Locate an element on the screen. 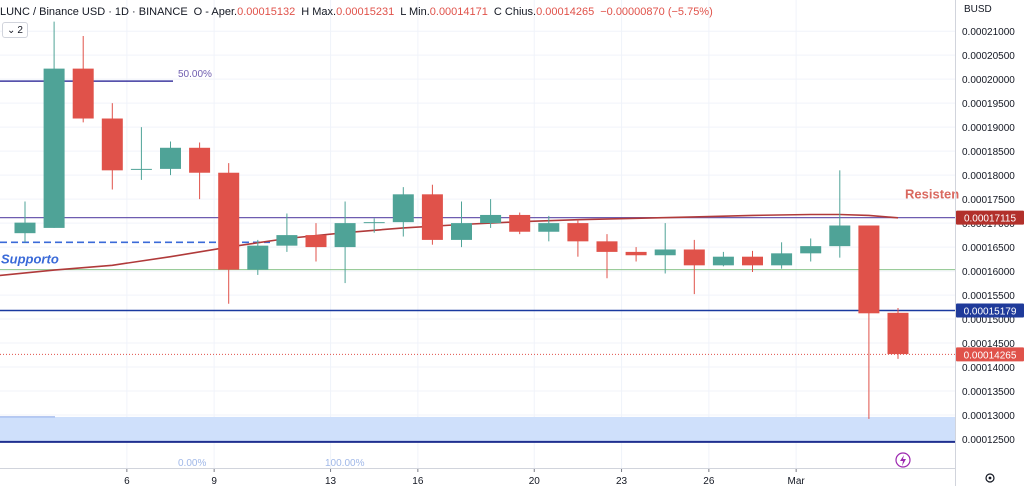 Image resolution: width=1024 pixels, height=491 pixels. y-tick-label: 0.00017000 is located at coordinates (988, 224).